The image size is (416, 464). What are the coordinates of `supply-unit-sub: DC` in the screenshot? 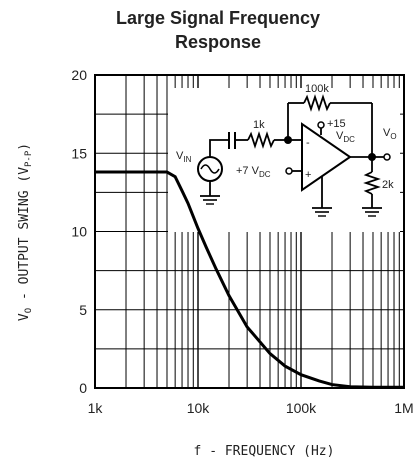 It's located at (349, 139).